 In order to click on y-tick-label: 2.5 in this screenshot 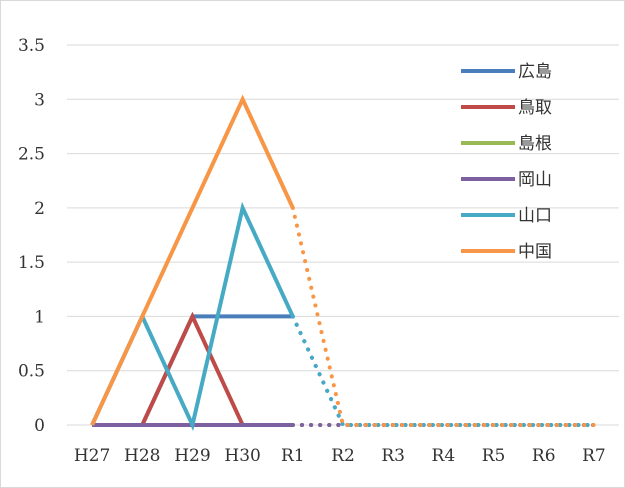, I will do `click(31, 155)`.